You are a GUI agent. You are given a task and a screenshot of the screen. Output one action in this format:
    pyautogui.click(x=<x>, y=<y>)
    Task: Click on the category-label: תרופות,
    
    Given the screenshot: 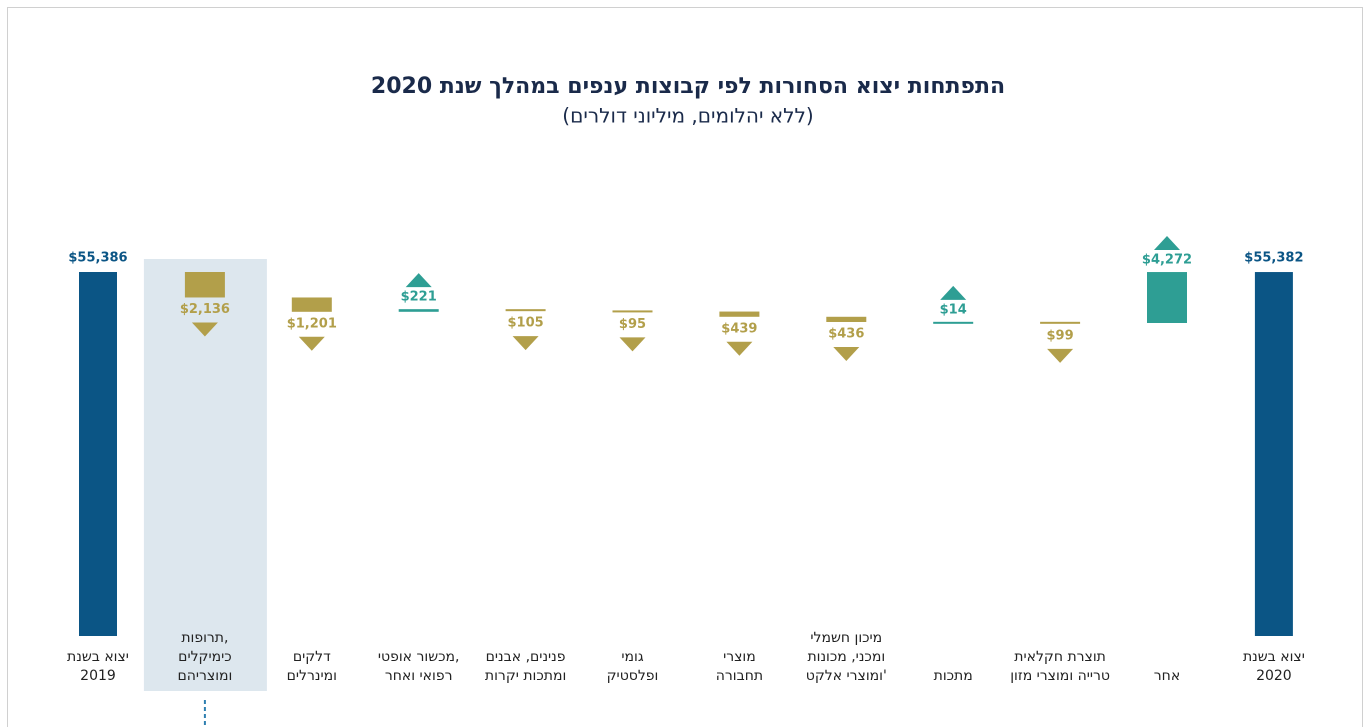 What is the action you would take?
    pyautogui.click(x=204, y=638)
    